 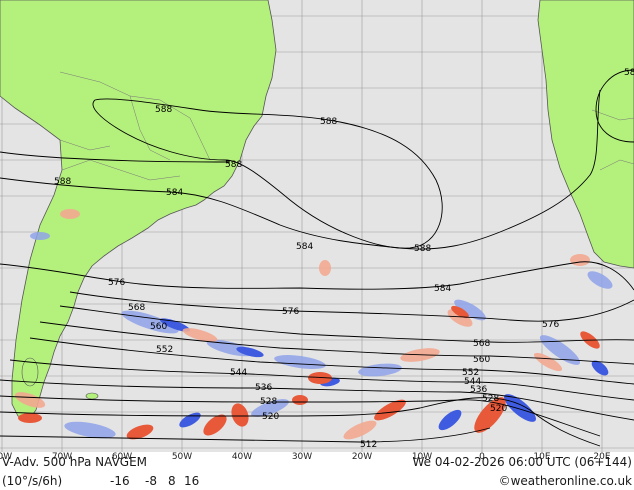 What do you see at coordinates (362, 457) in the screenshot?
I see `tick-label: 20W` at bounding box center [362, 457].